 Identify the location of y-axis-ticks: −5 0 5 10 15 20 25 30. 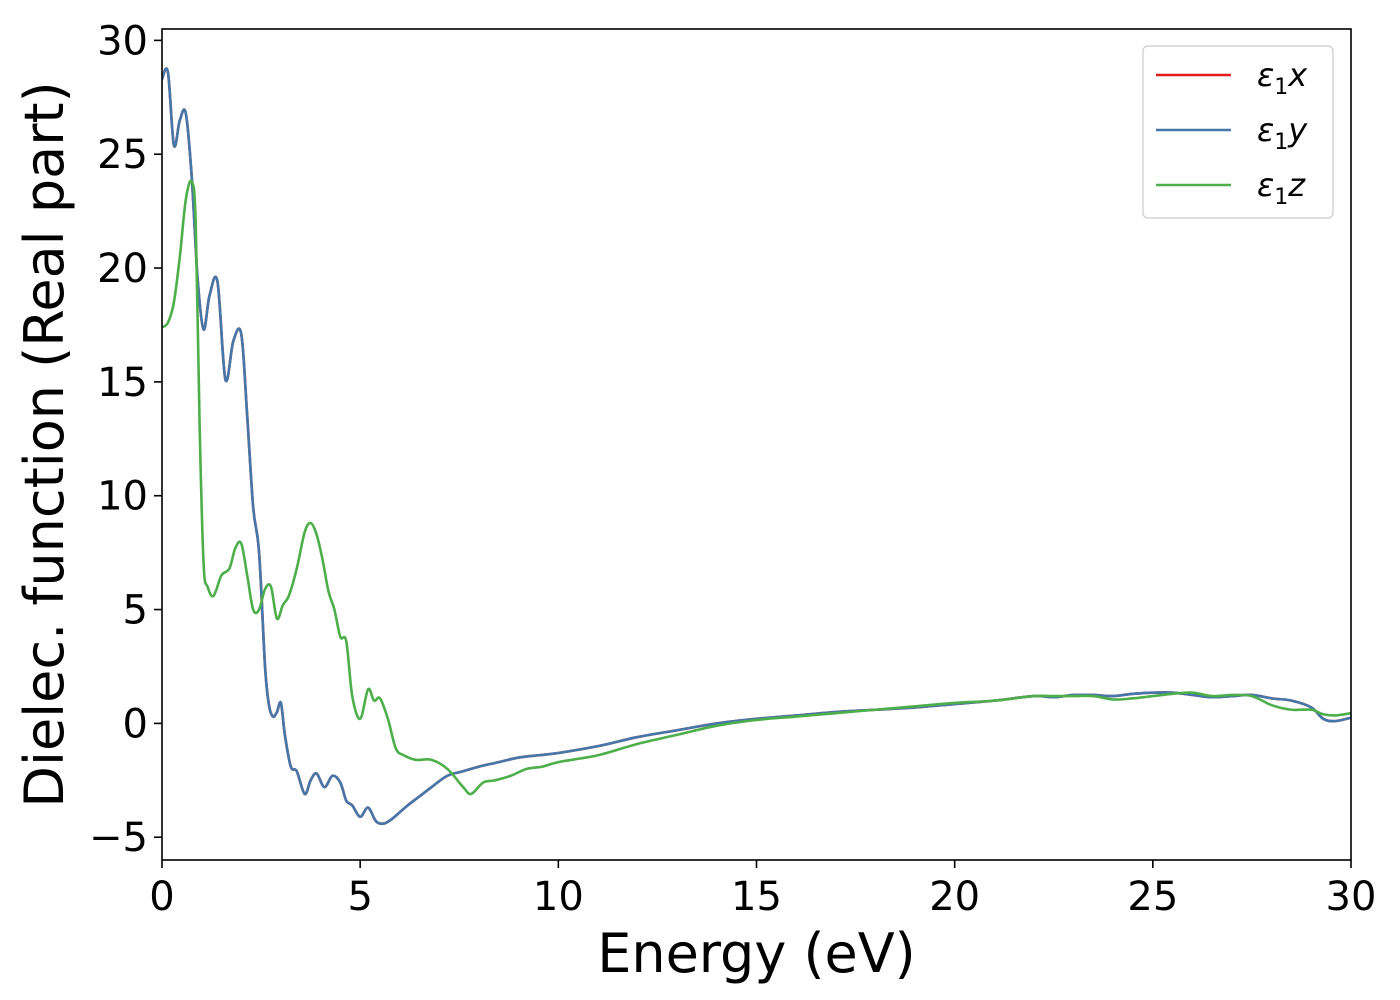
(125, 439).